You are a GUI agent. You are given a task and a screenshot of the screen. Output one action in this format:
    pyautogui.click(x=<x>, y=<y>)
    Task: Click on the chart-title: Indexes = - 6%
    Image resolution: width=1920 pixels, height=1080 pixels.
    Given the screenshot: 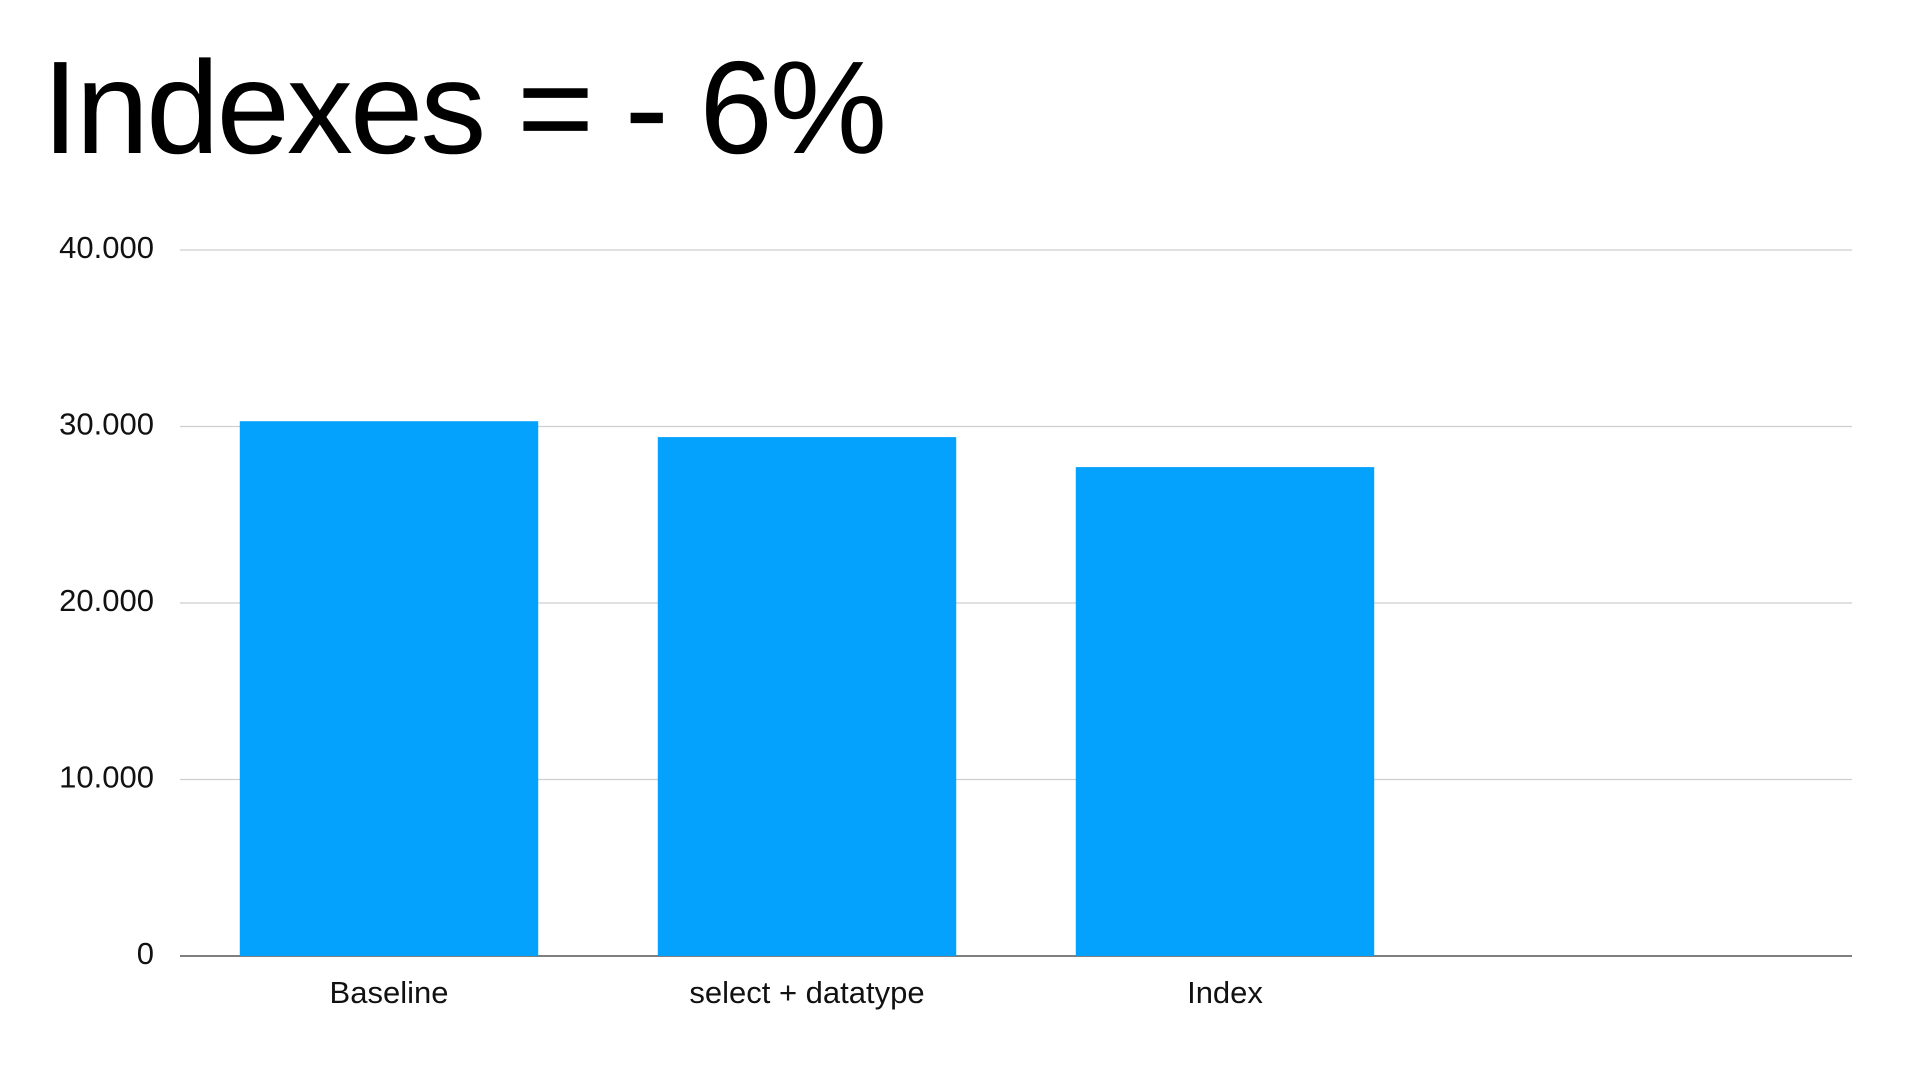 What is the action you would take?
    pyautogui.click(x=463, y=107)
    